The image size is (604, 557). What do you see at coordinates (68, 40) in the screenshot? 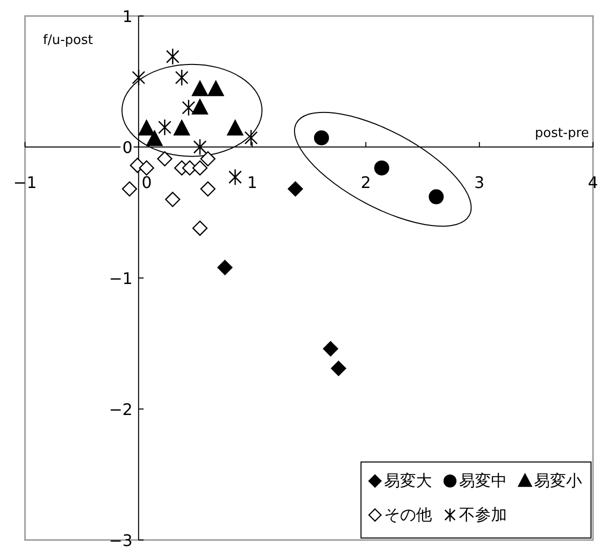
I see `y-axis-title: f/u-post` at bounding box center [68, 40].